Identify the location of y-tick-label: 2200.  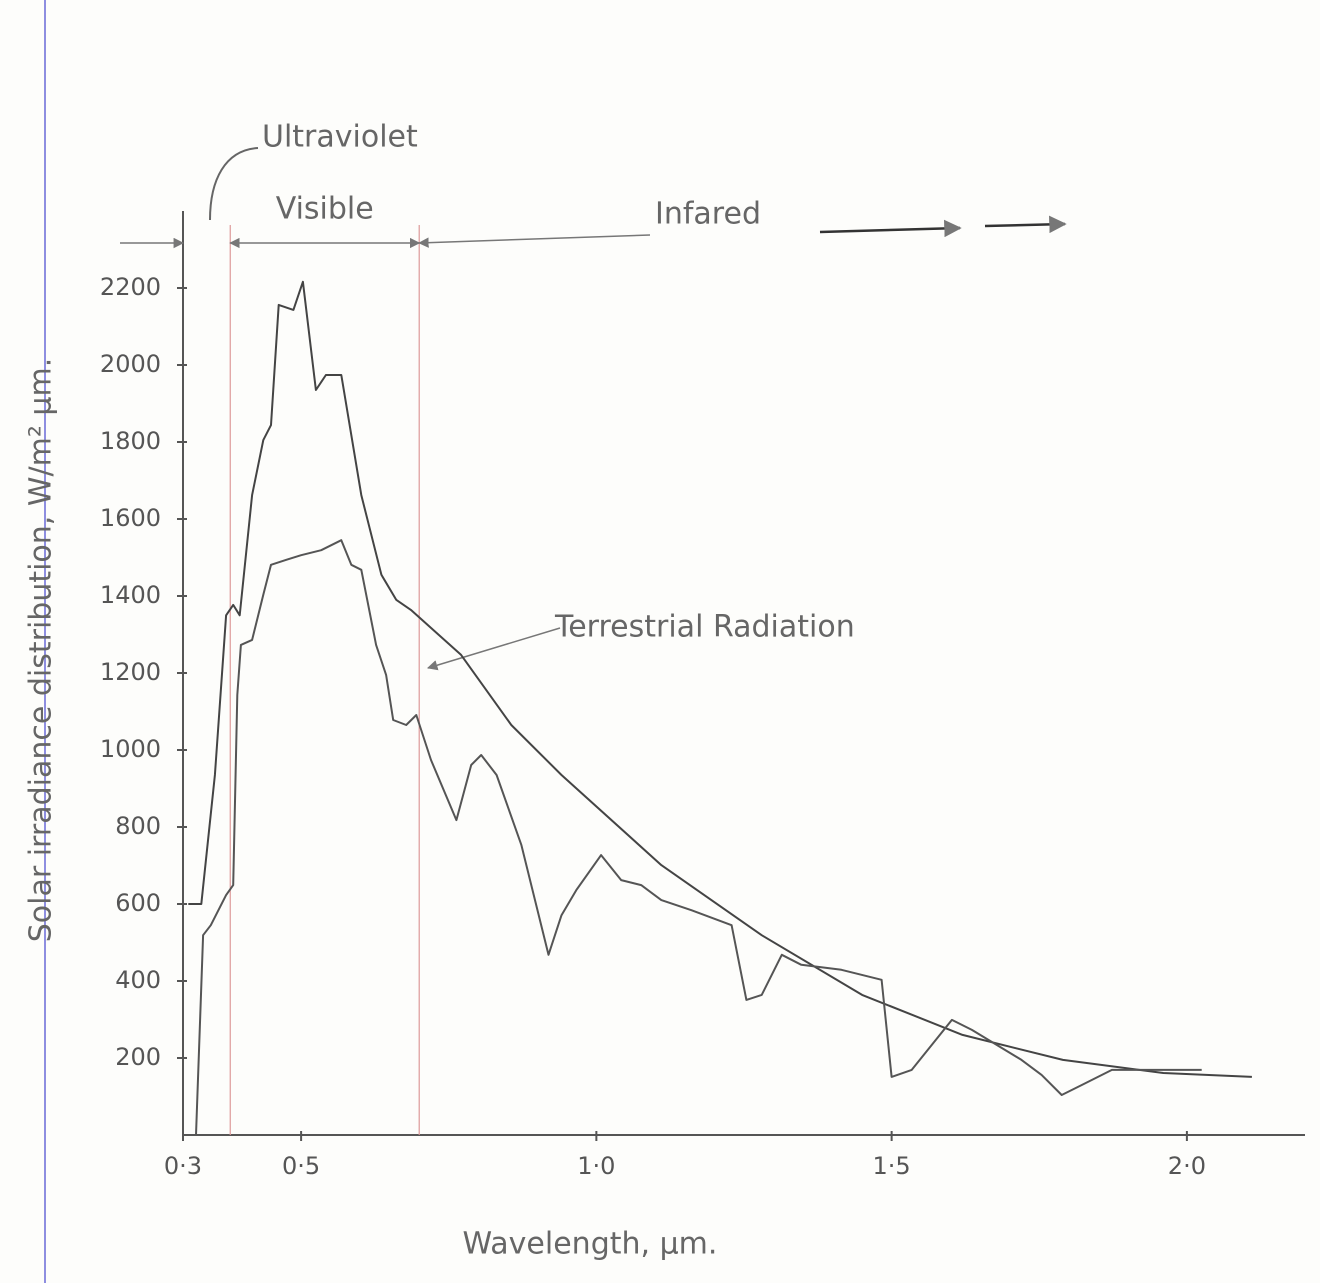
(130, 287).